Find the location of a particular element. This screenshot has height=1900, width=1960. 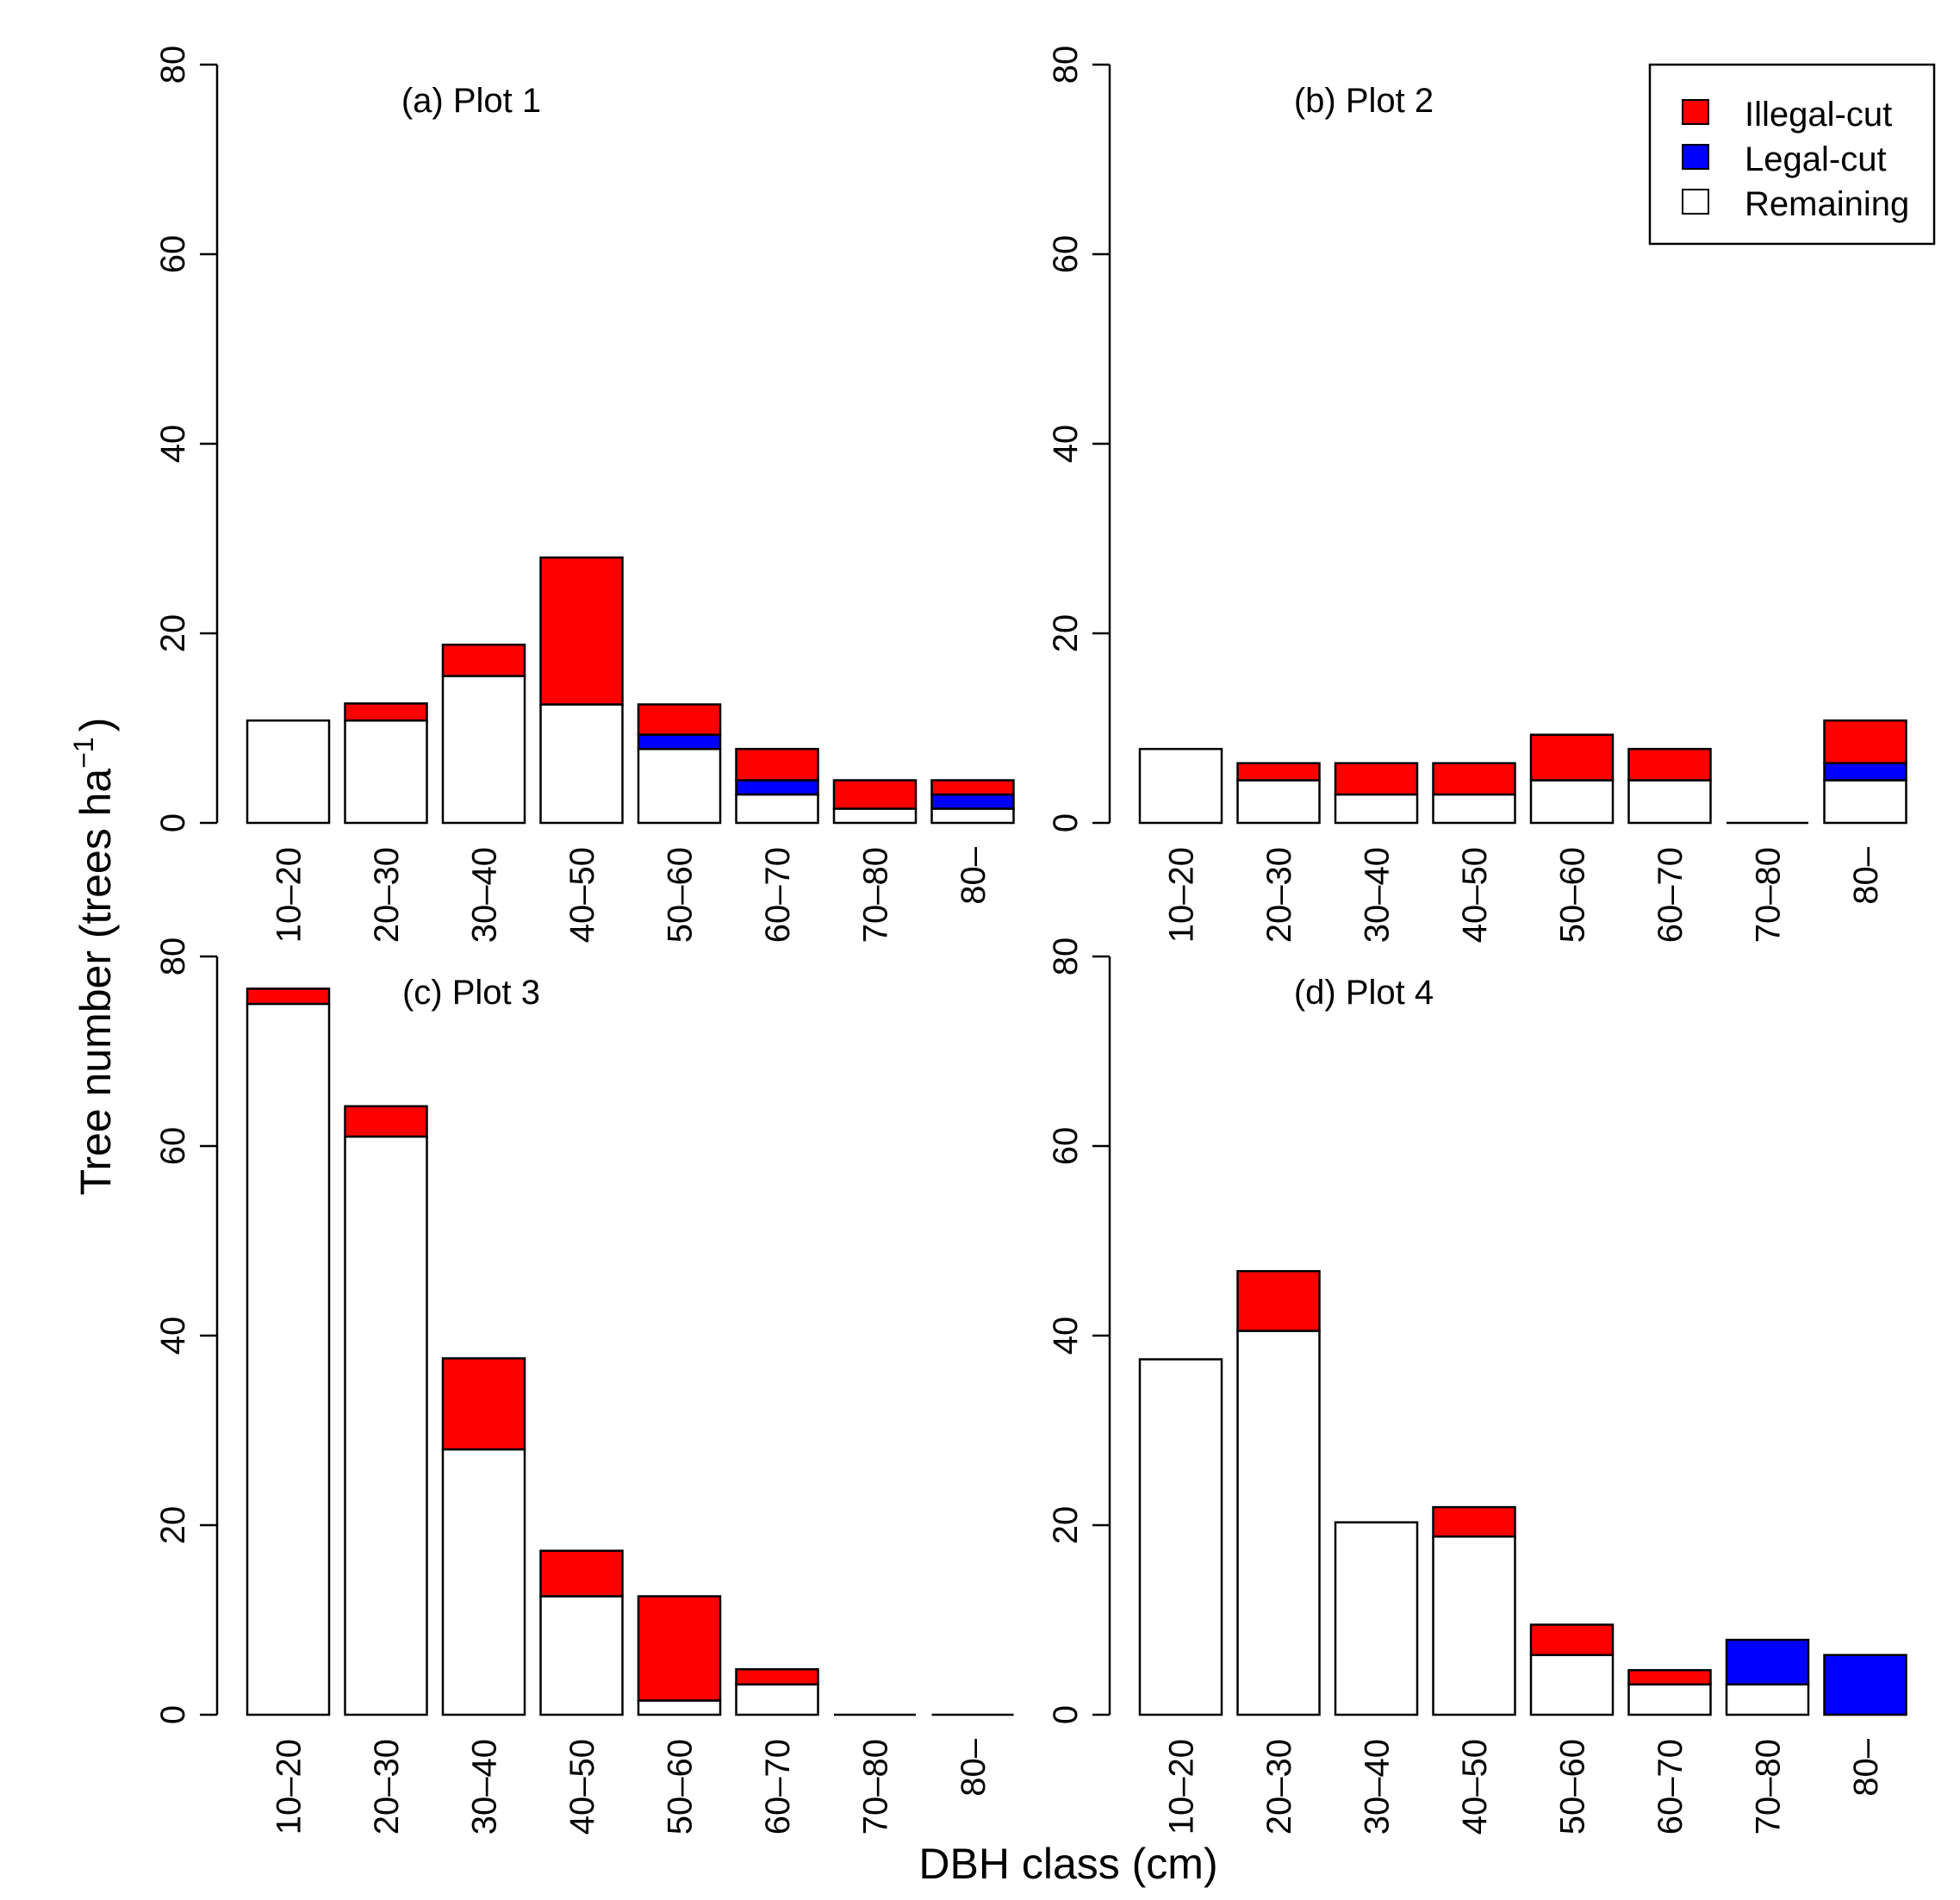

legend-label-legal-cut: Legal-cut is located at coordinates (1816, 159).